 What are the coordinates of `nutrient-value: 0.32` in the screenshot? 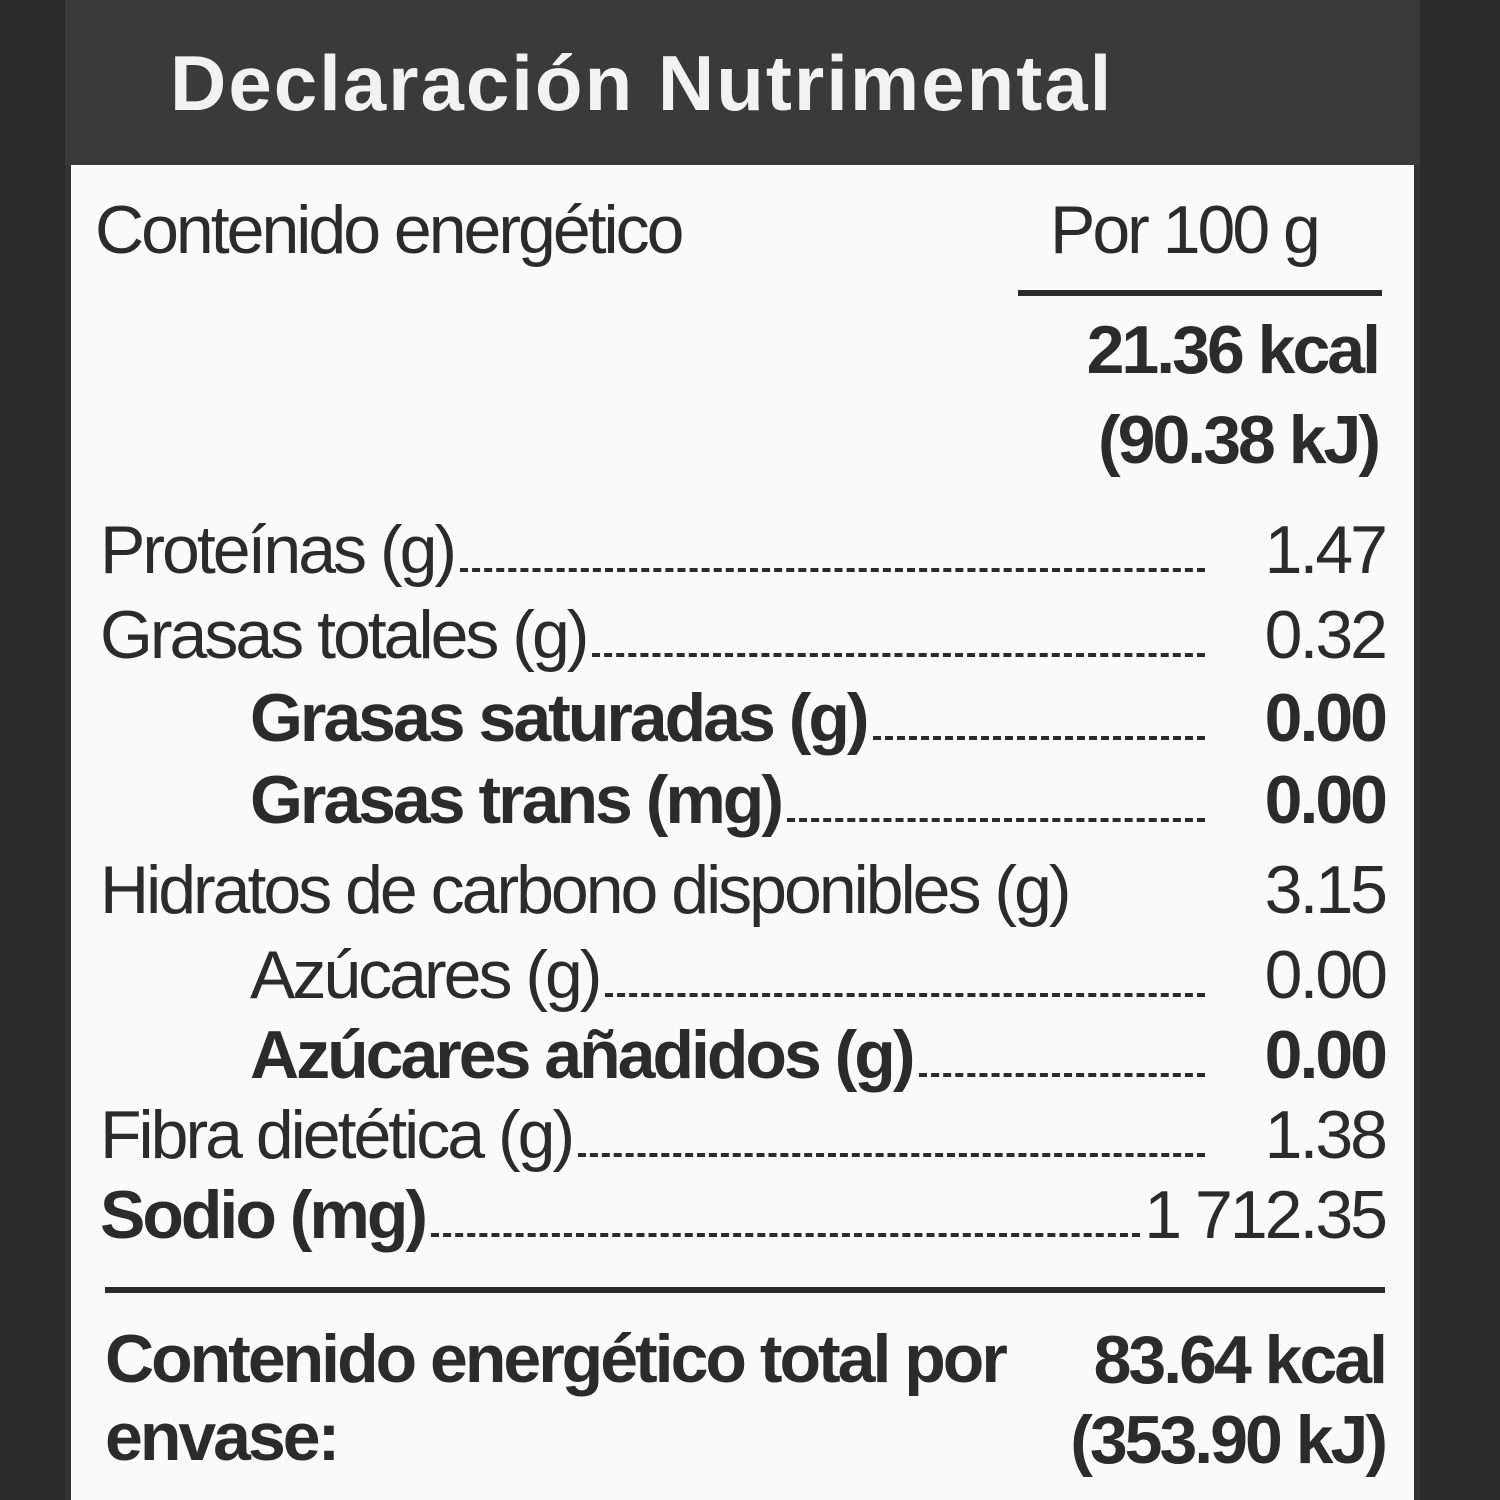 It's located at (1326, 635).